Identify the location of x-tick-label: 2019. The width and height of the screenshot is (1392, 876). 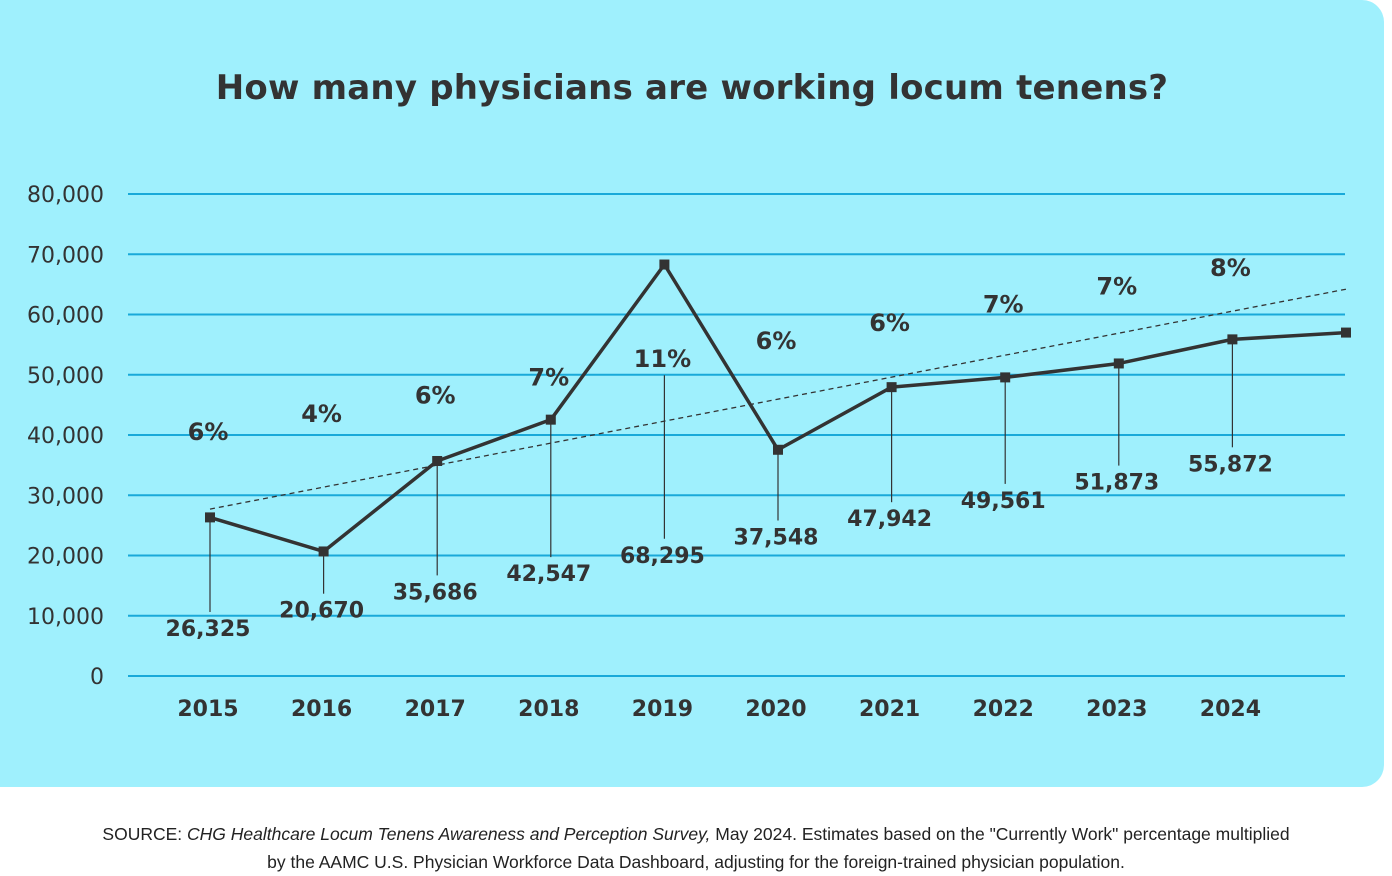
(662, 709).